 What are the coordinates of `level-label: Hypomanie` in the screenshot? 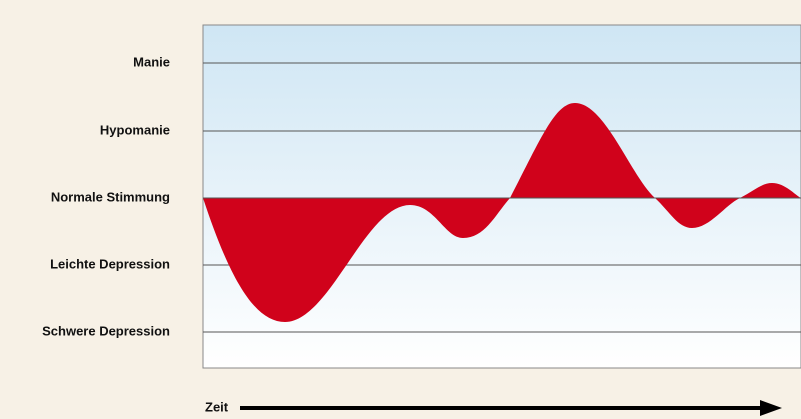 It's located at (135, 129).